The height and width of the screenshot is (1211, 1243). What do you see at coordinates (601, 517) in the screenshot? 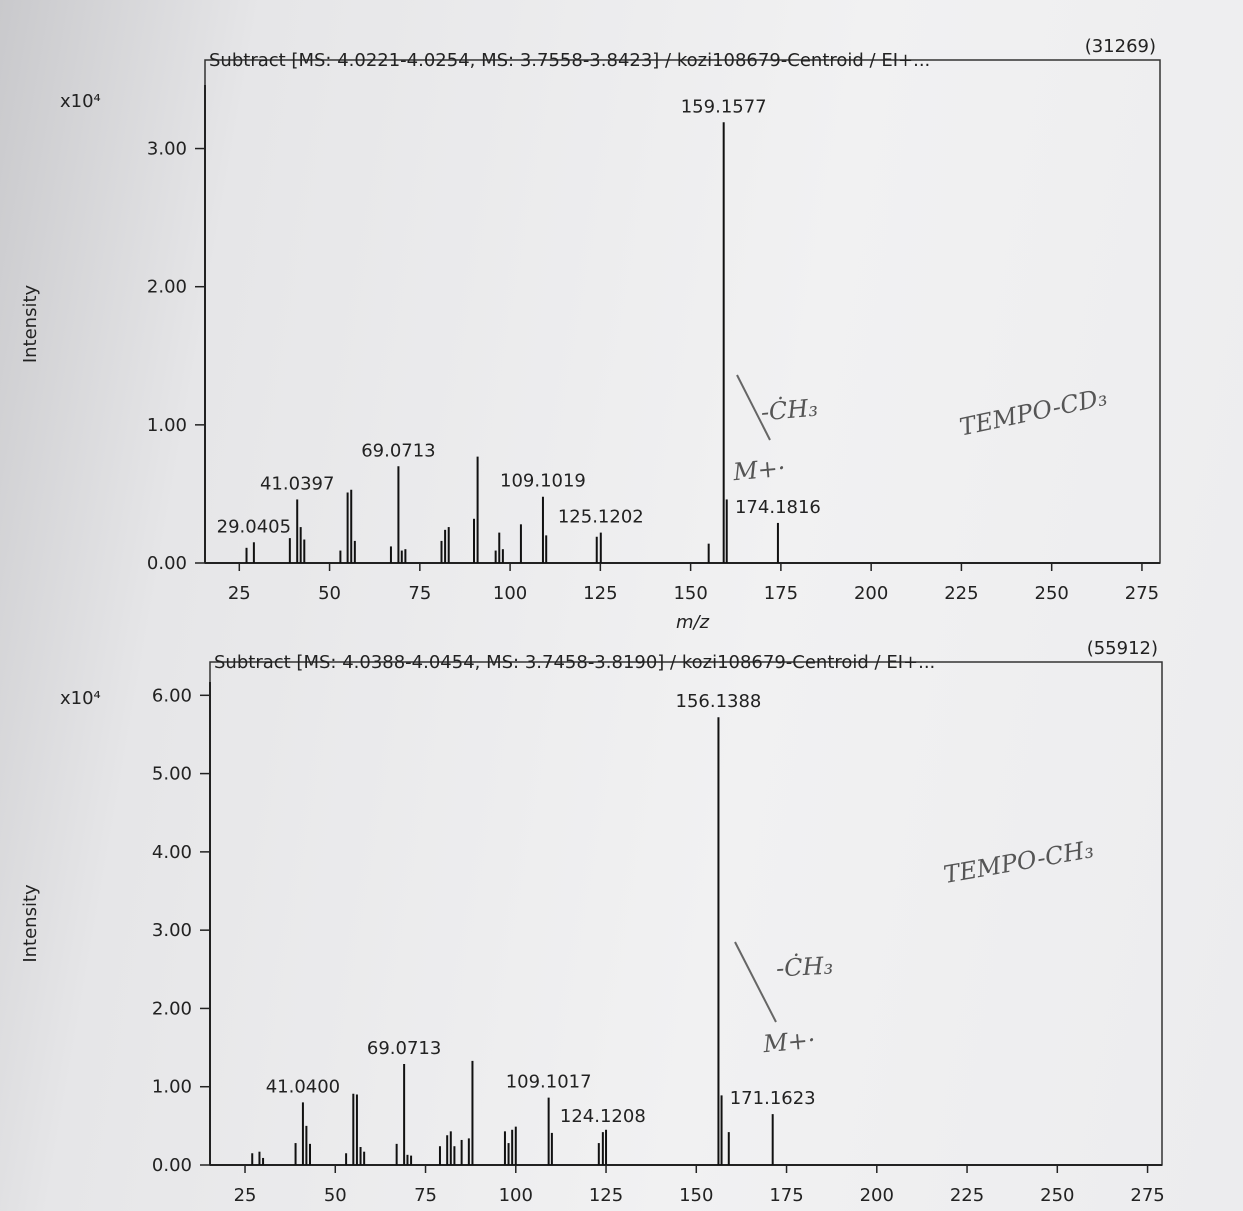
I see `peak-label: 125.1202` at bounding box center [601, 517].